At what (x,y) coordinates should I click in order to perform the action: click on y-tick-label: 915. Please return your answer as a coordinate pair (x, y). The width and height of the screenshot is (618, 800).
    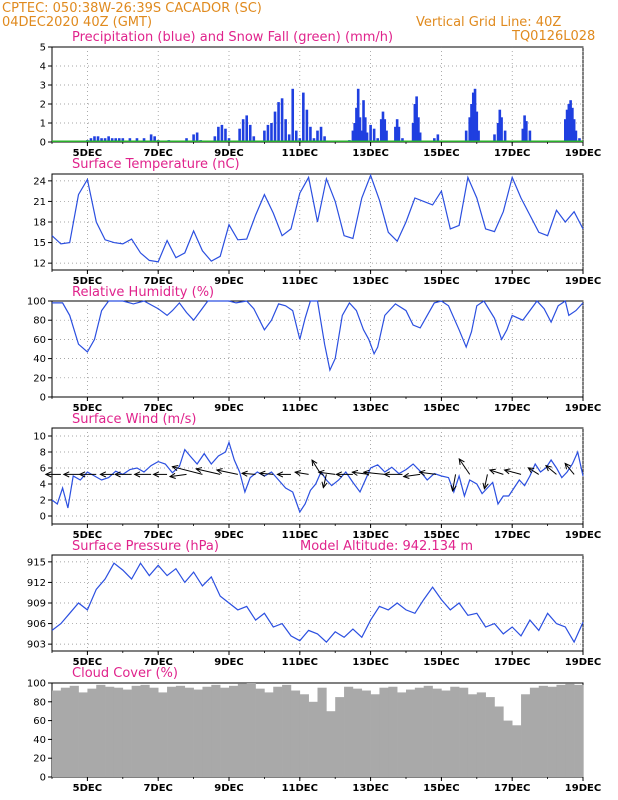
    Looking at the image, I should click on (36, 562).